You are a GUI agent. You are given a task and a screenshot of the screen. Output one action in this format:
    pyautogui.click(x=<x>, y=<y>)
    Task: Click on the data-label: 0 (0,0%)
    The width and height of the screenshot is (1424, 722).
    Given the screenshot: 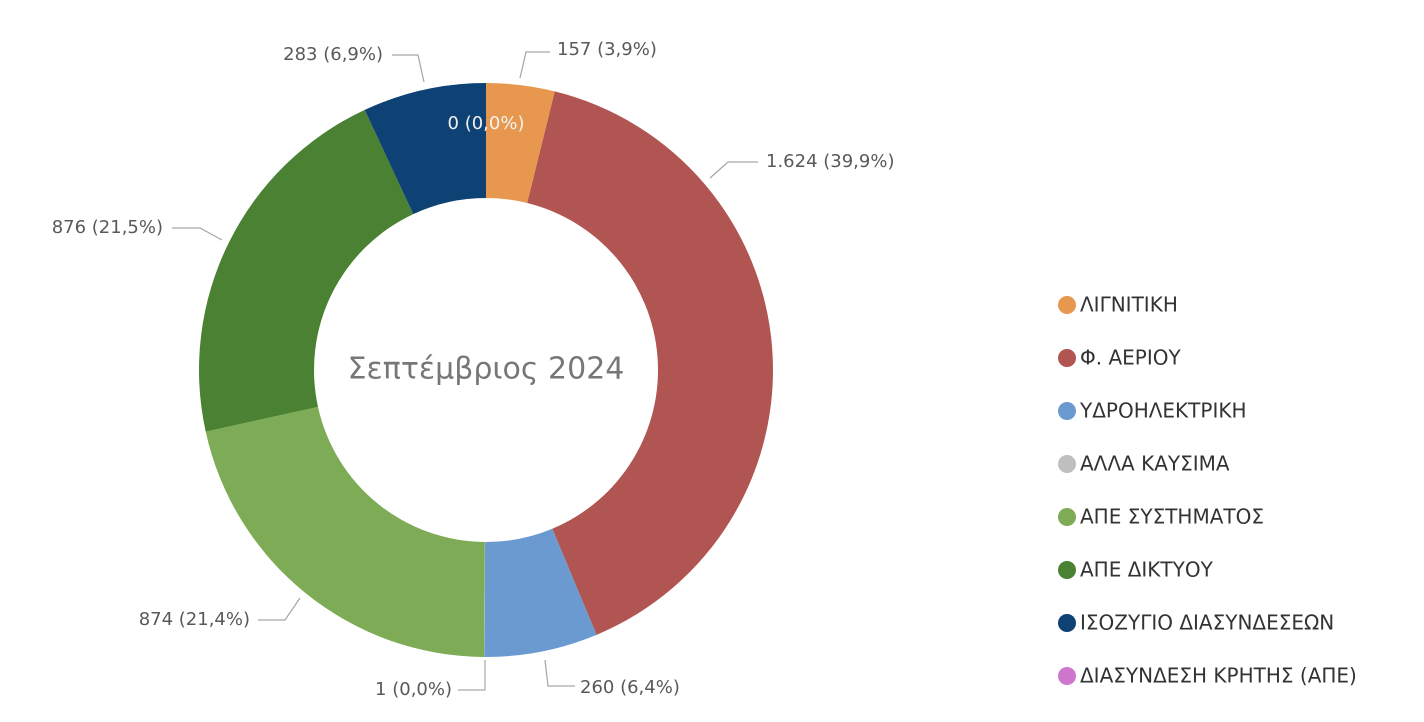 What is the action you would take?
    pyautogui.click(x=486, y=123)
    